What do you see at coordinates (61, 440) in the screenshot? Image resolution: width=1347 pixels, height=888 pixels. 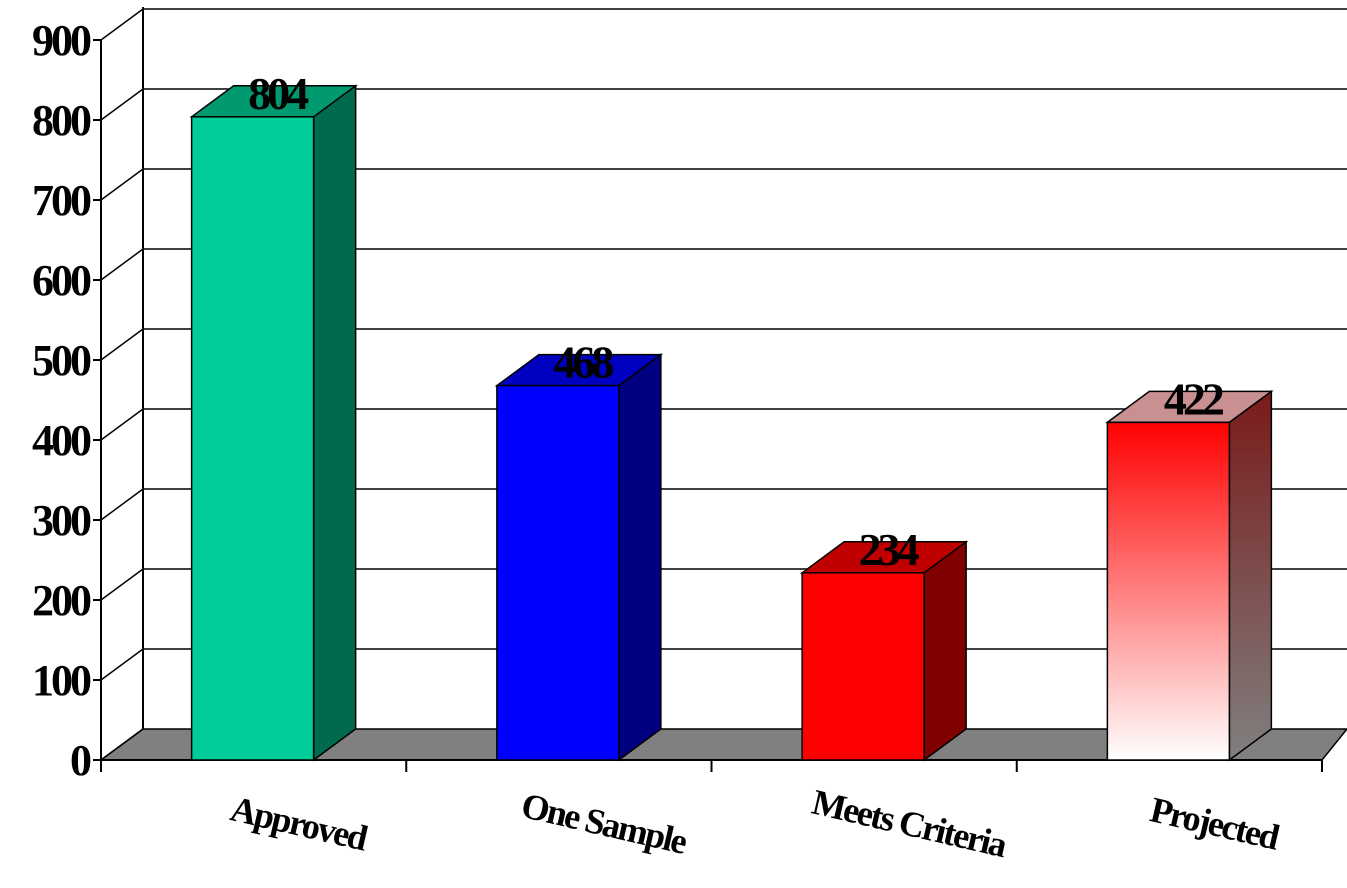 I see `y-tick-label: 400` at bounding box center [61, 440].